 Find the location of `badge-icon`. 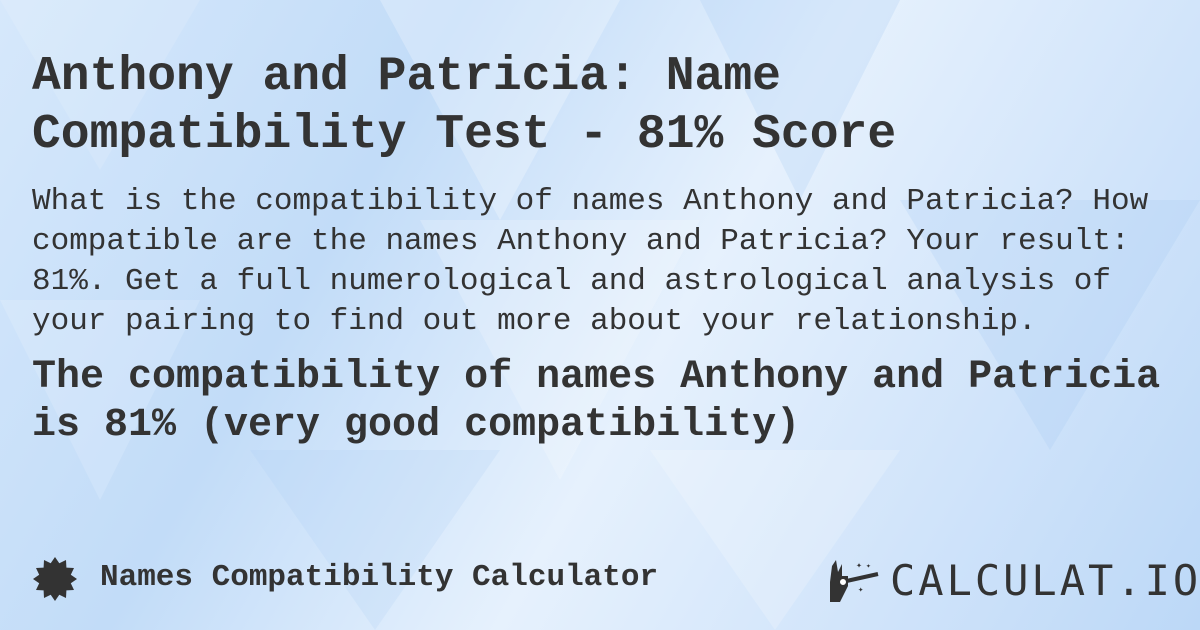

badge-icon is located at coordinates (55, 579).